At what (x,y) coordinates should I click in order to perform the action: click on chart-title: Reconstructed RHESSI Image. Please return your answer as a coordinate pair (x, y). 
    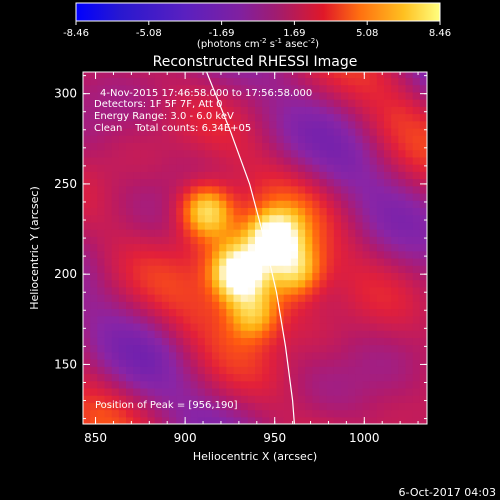
    Looking at the image, I should click on (255, 62).